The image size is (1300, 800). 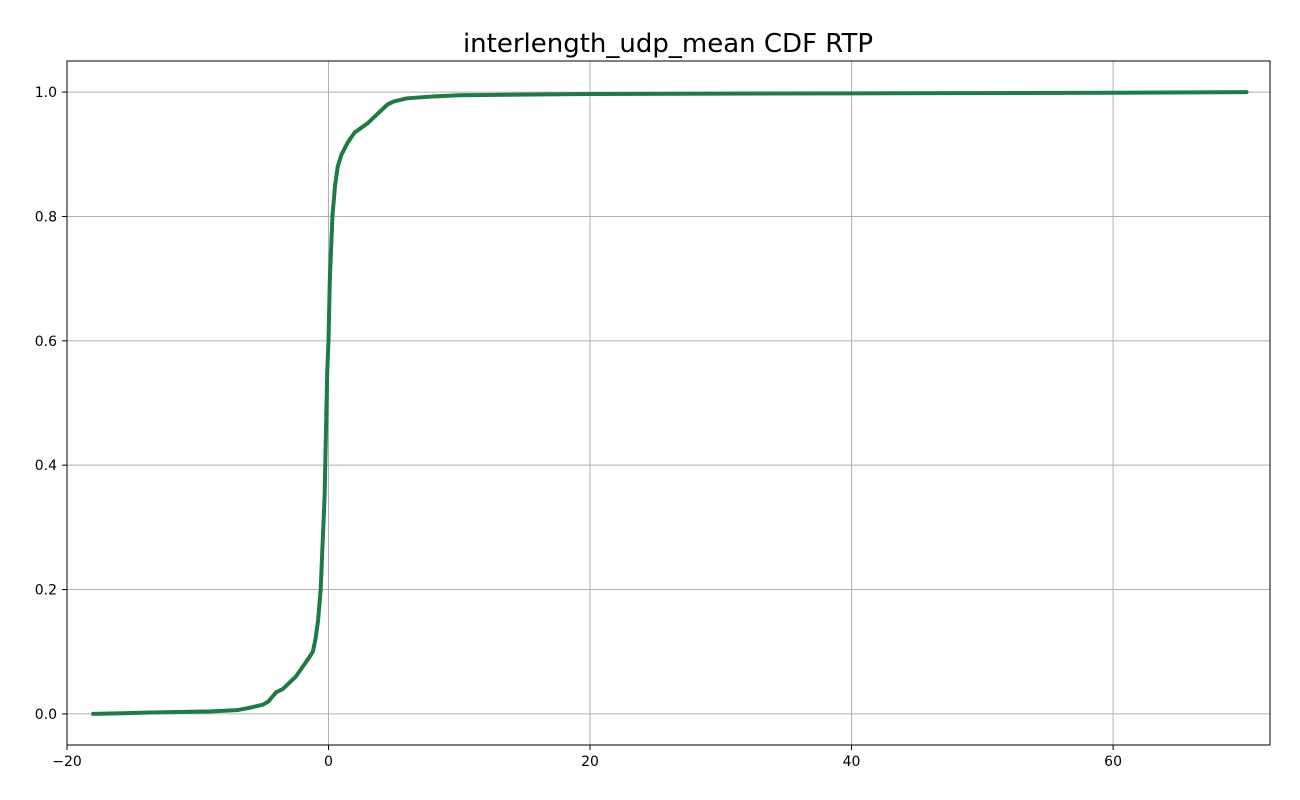 I want to click on x-tick-label: 40, so click(x=852, y=762).